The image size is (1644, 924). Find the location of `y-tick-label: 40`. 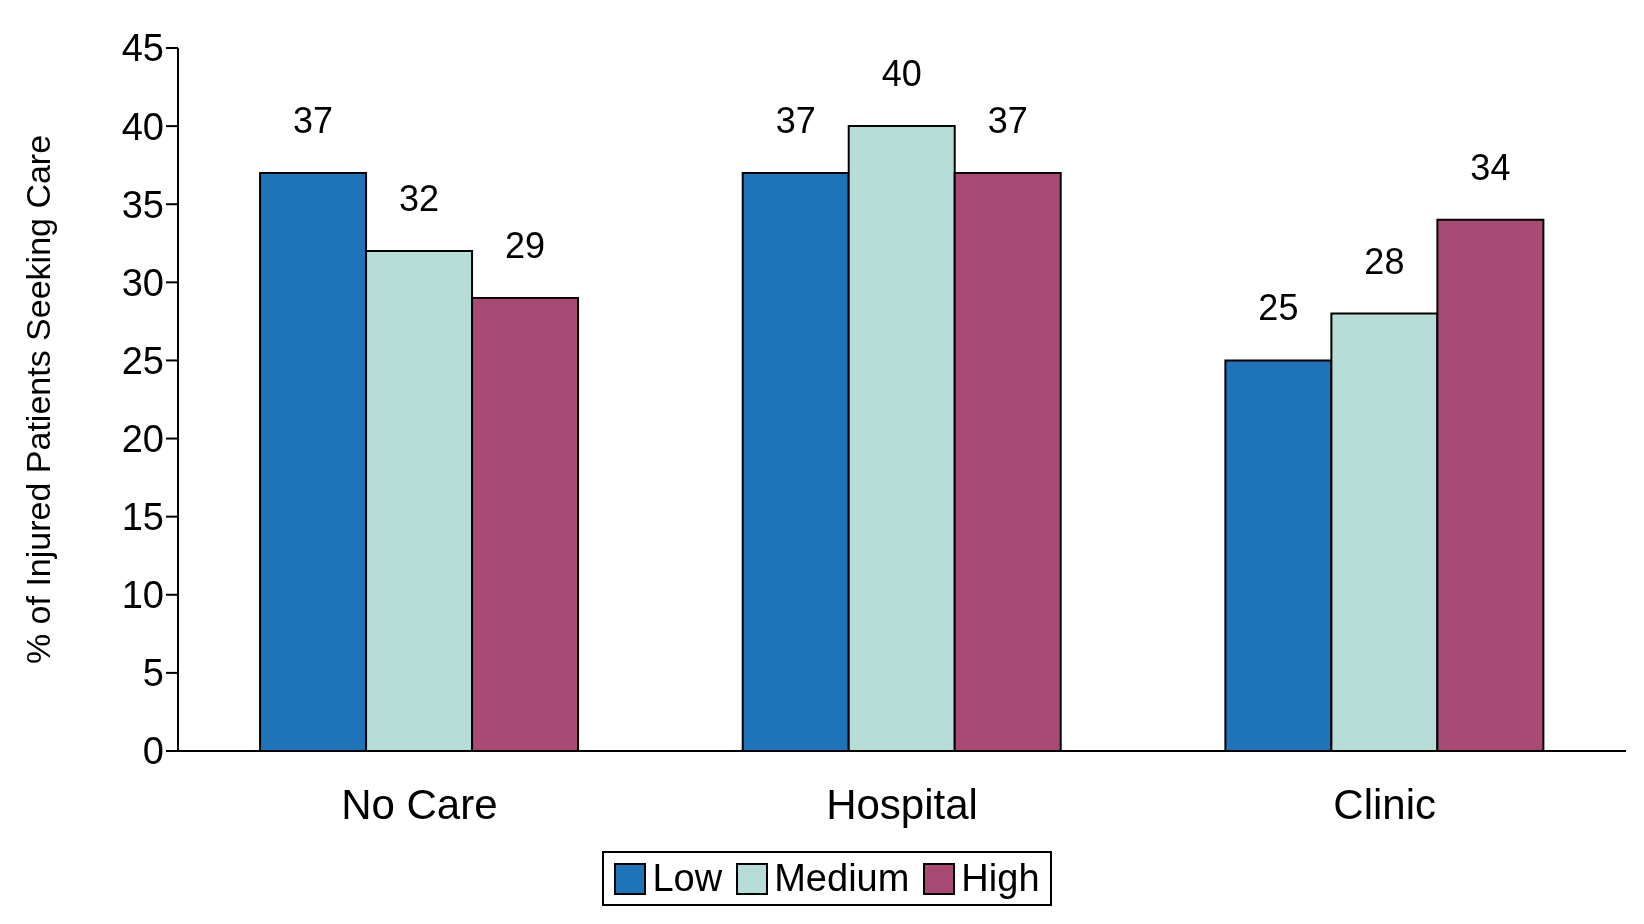

y-tick-label: 40 is located at coordinates (142, 126).